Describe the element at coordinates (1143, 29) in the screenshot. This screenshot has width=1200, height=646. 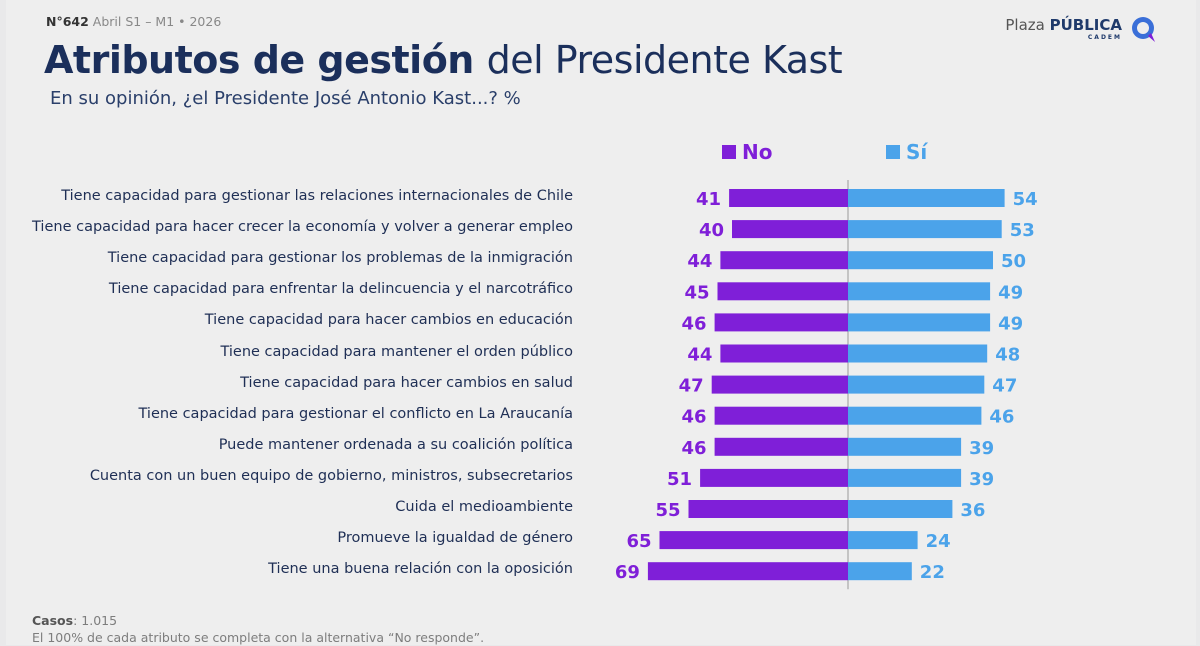
I see `logo-bubble-icon` at that location.